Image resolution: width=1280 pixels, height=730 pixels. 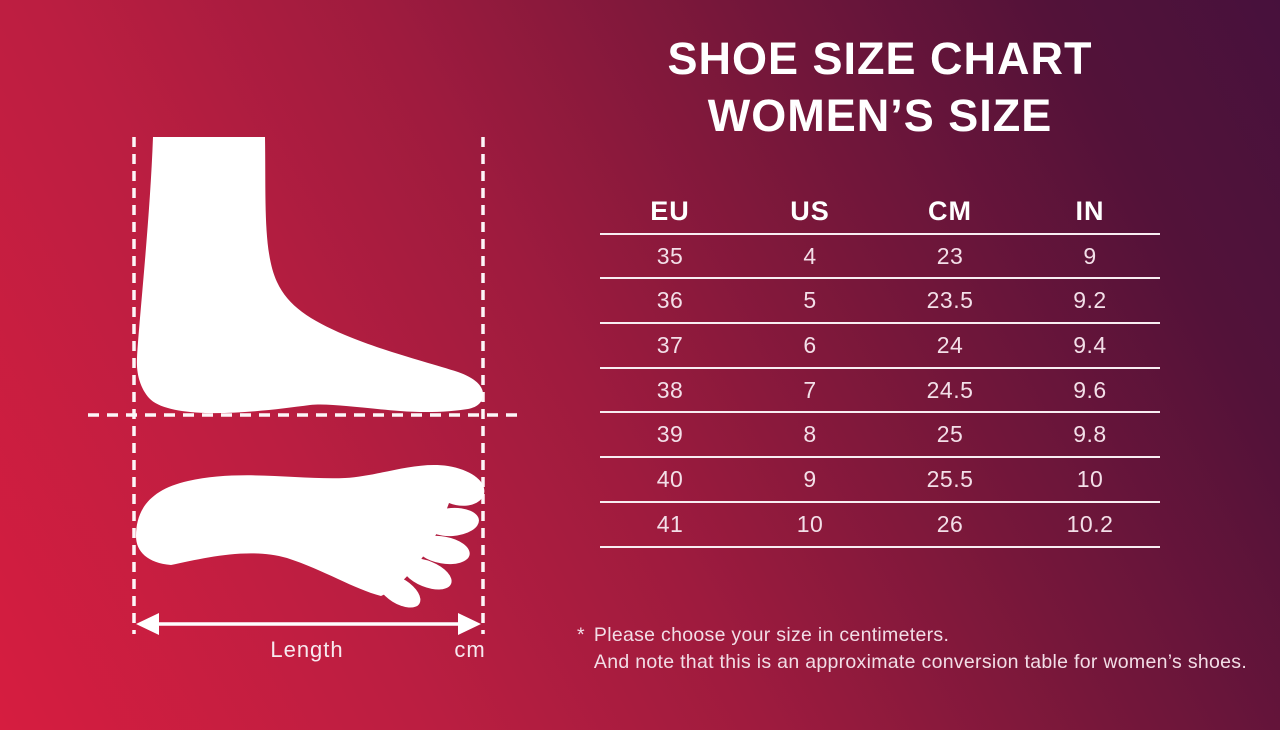 I want to click on table-cell: 23.5, so click(x=950, y=300).